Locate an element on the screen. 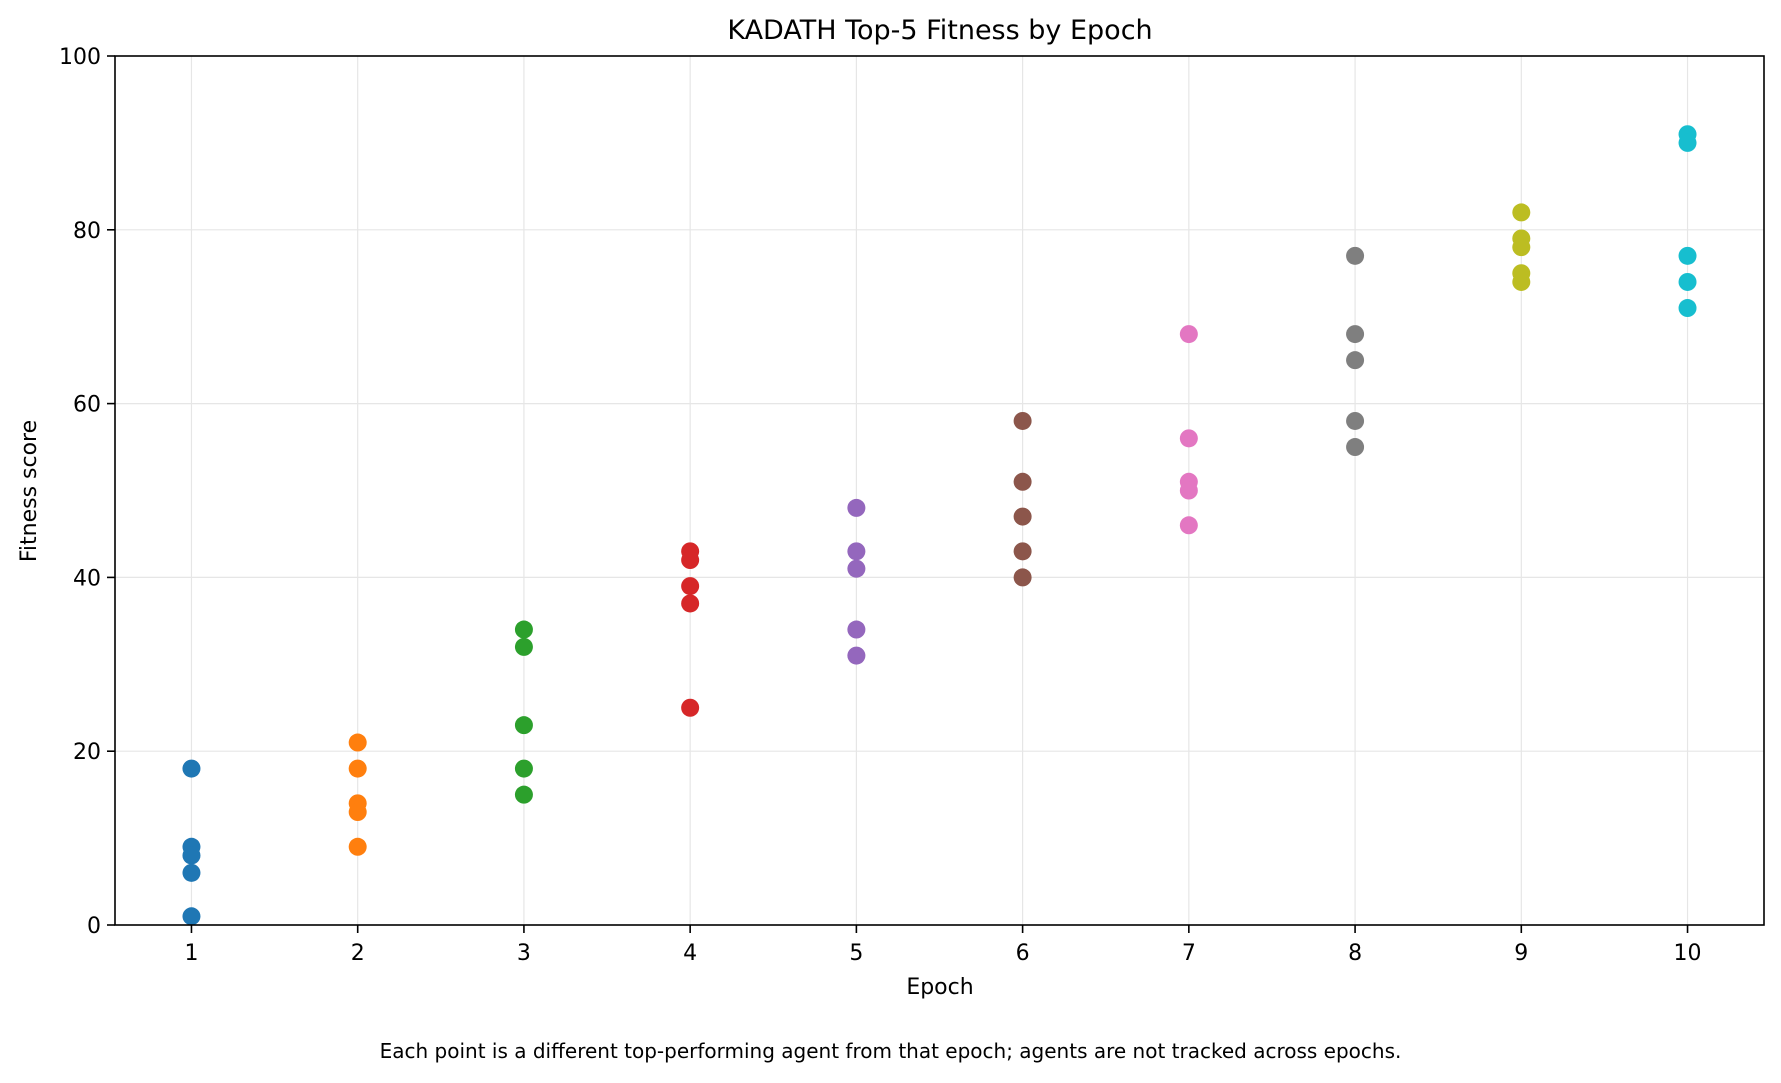  x-tick-label: 5 is located at coordinates (856, 953).